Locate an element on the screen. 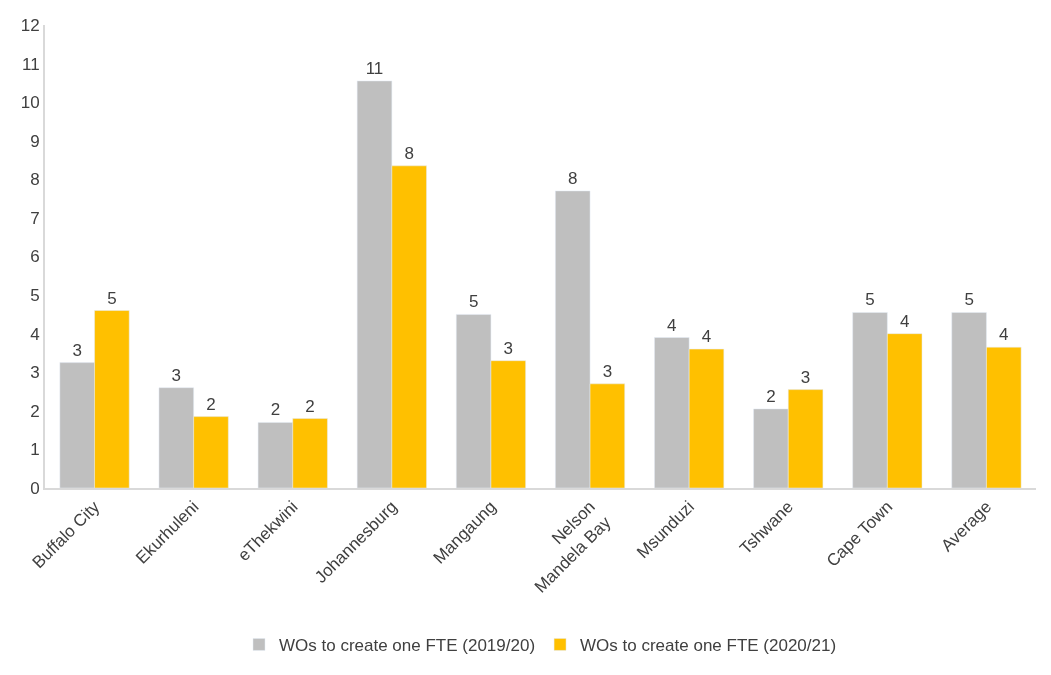 Image resolution: width=1051 pixels, height=675 pixels. y-tick-label: 6 is located at coordinates (35, 257).